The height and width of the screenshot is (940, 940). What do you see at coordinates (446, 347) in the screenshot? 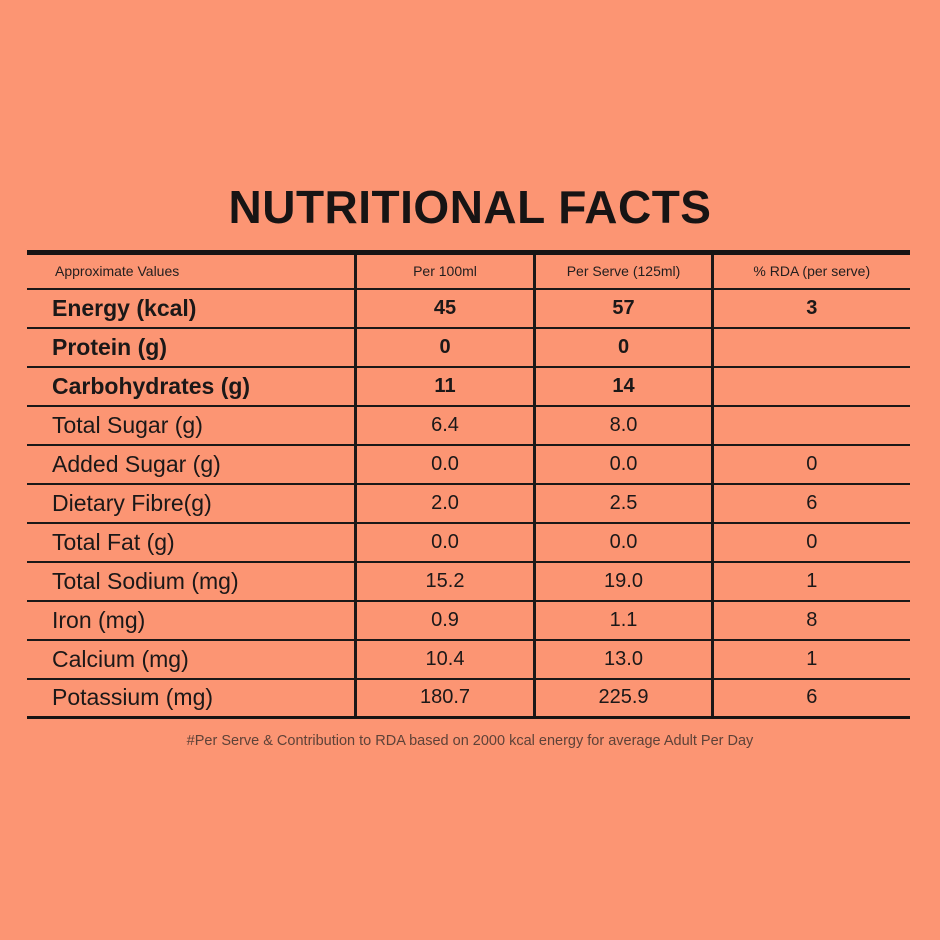
I see `value-per-100ml: 0` at bounding box center [446, 347].